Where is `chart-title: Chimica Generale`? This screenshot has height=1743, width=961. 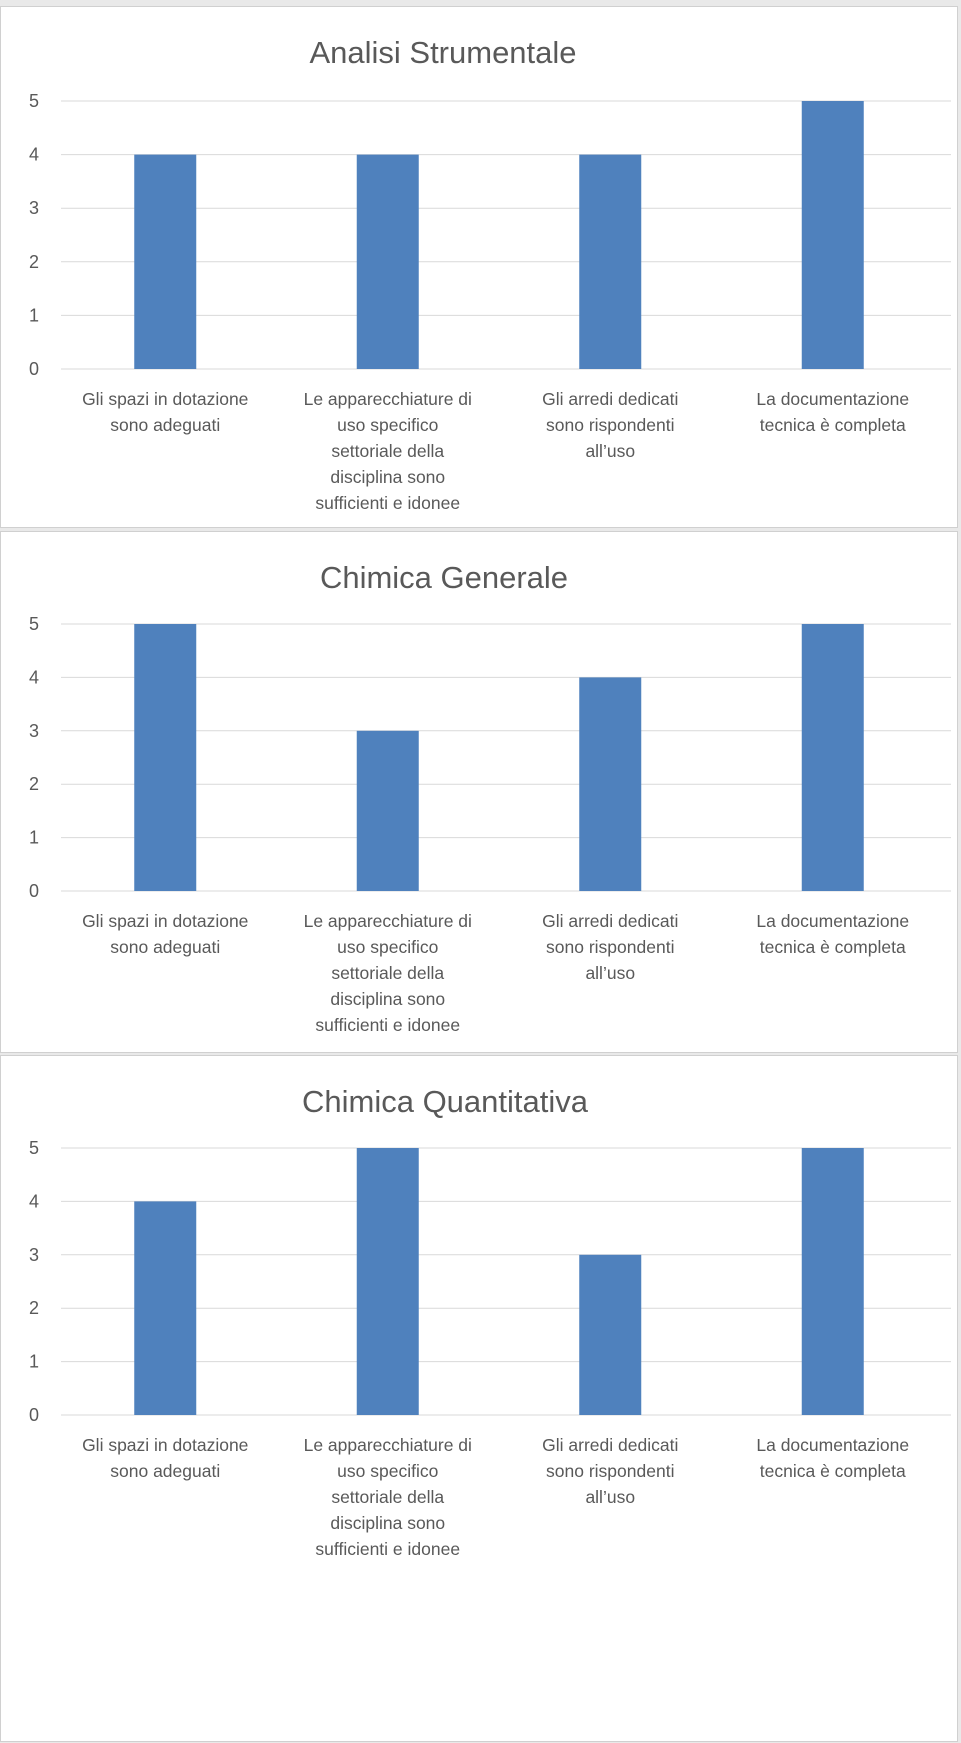 chart-title: Chimica Generale is located at coordinates (444, 577).